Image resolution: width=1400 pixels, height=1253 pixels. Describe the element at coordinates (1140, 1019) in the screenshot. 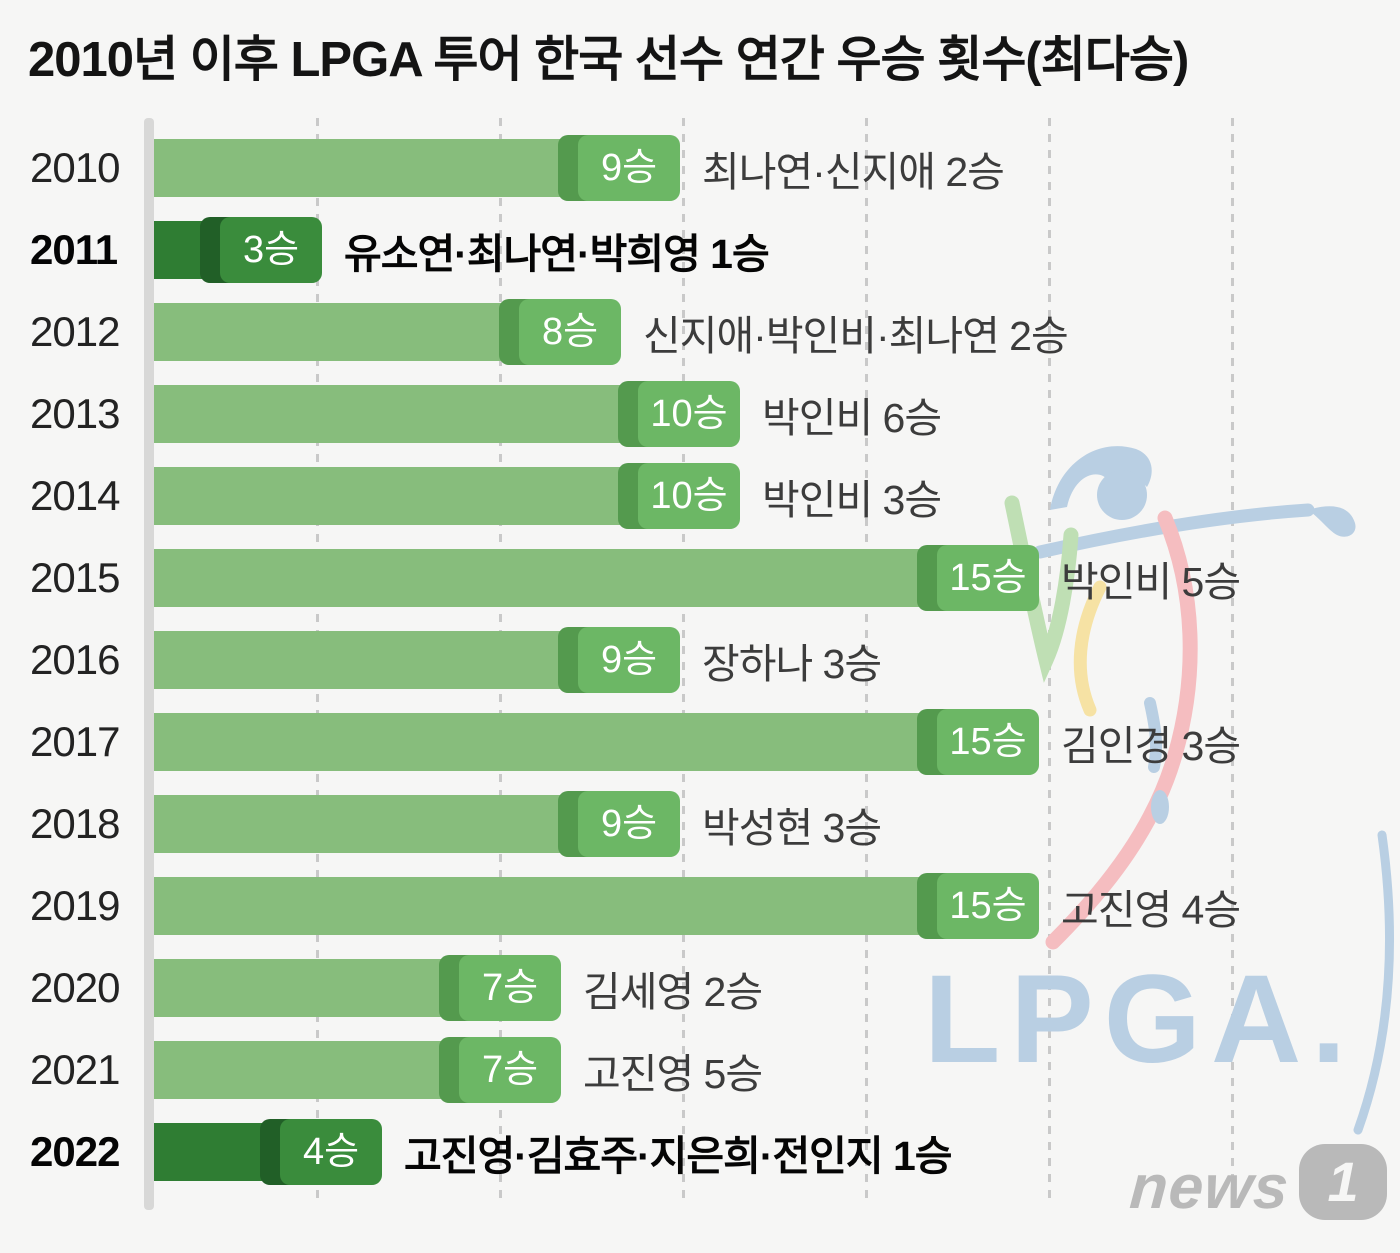

I see `lpga-text-watermark: LPGA.` at that location.